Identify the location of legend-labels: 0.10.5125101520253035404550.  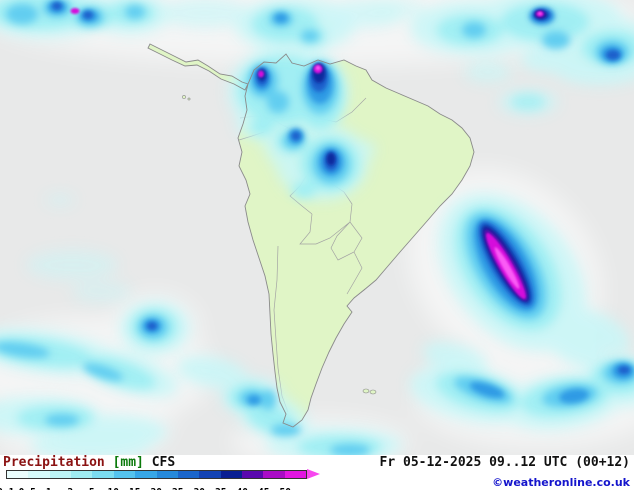
(160, 485).